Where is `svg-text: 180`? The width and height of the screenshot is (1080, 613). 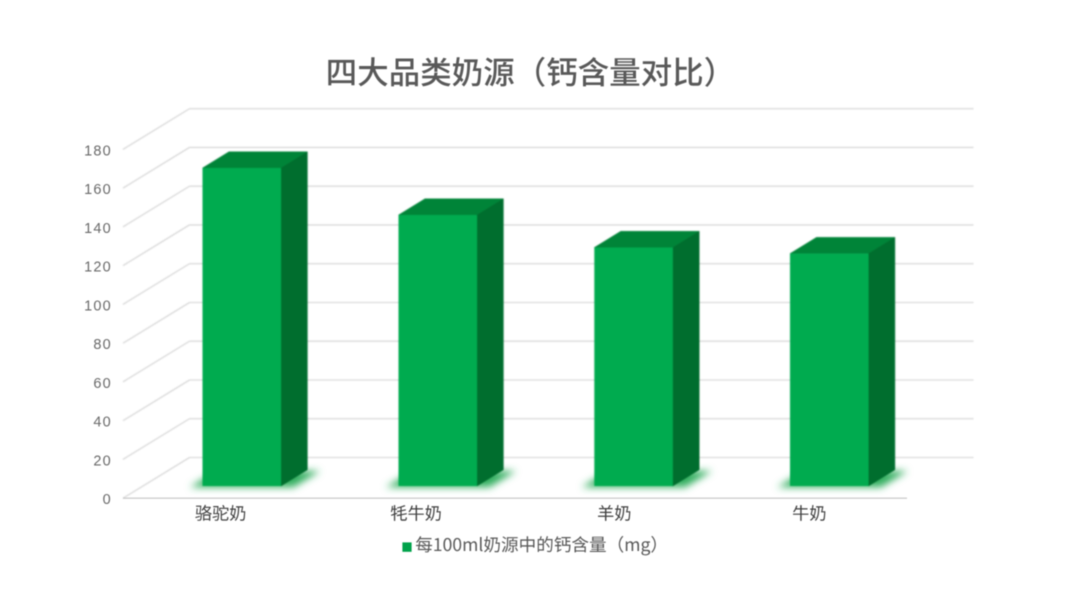
svg-text: 180 is located at coordinates (98, 151).